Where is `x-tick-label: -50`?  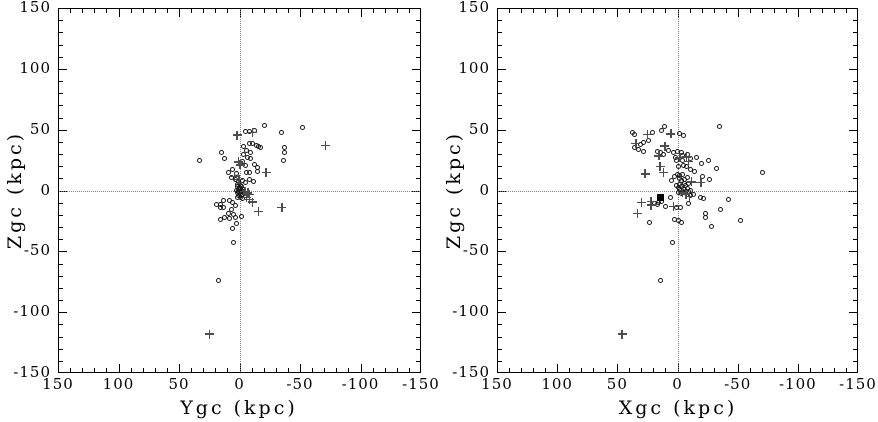
x-tick-label: -50 is located at coordinates (300, 384).